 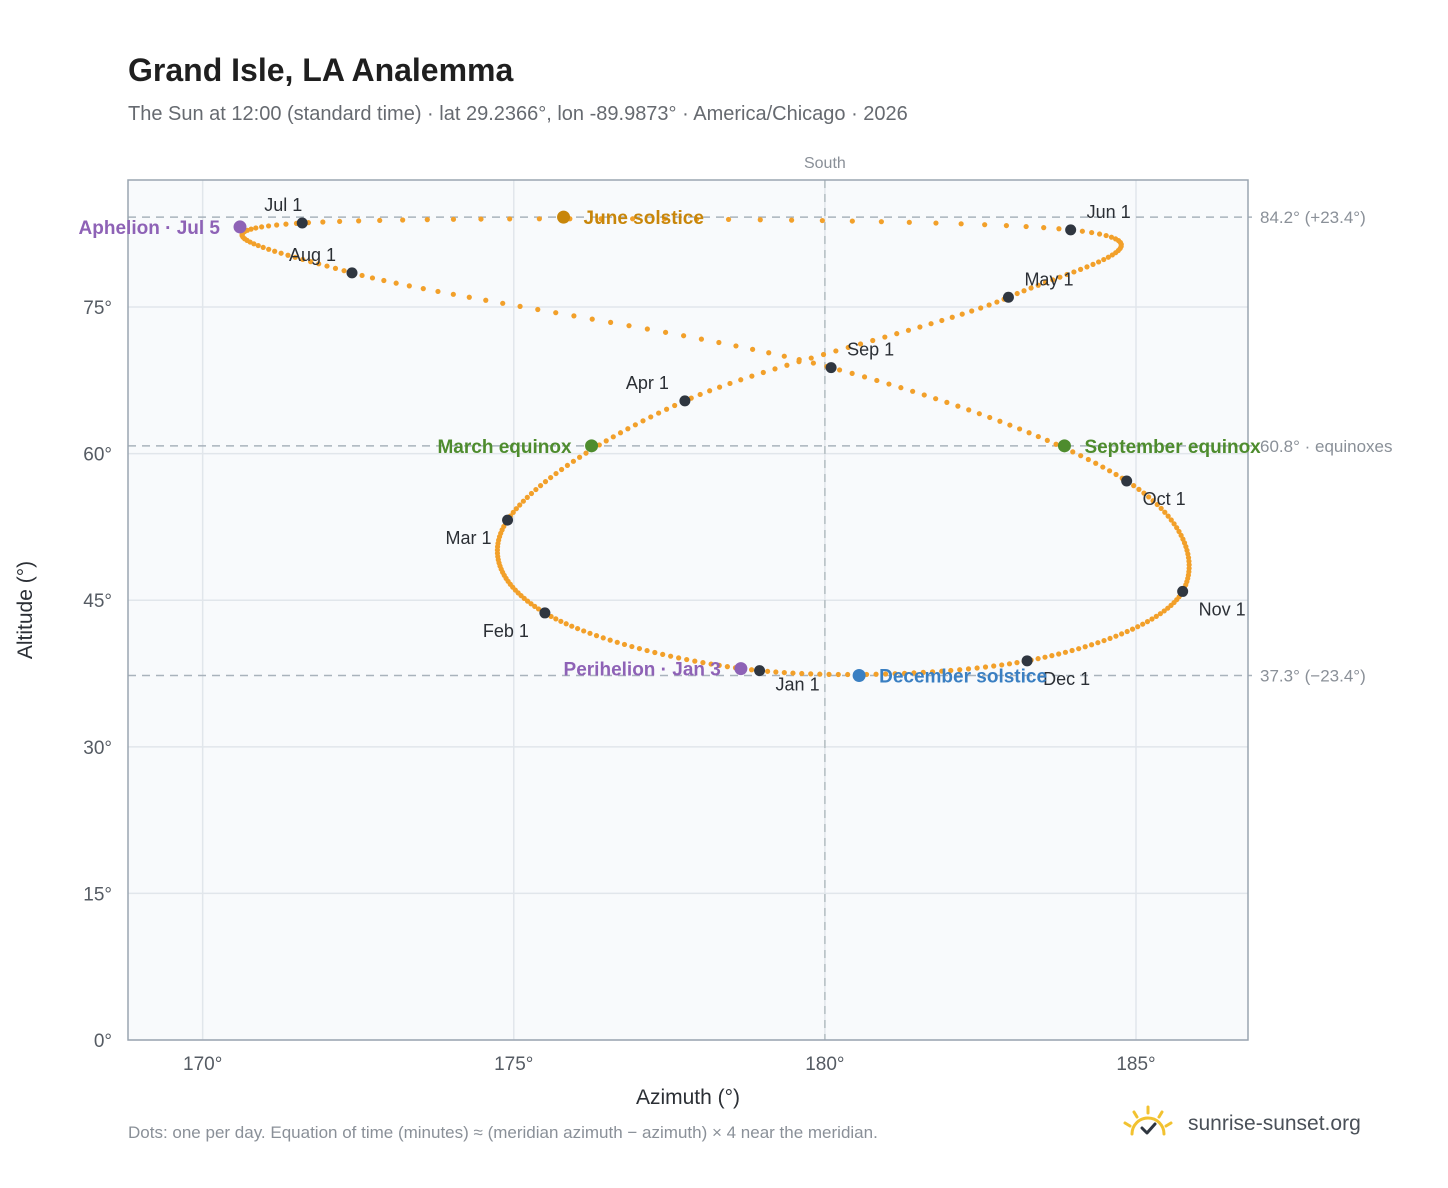 I want to click on event-marker, so click(x=1064, y=446).